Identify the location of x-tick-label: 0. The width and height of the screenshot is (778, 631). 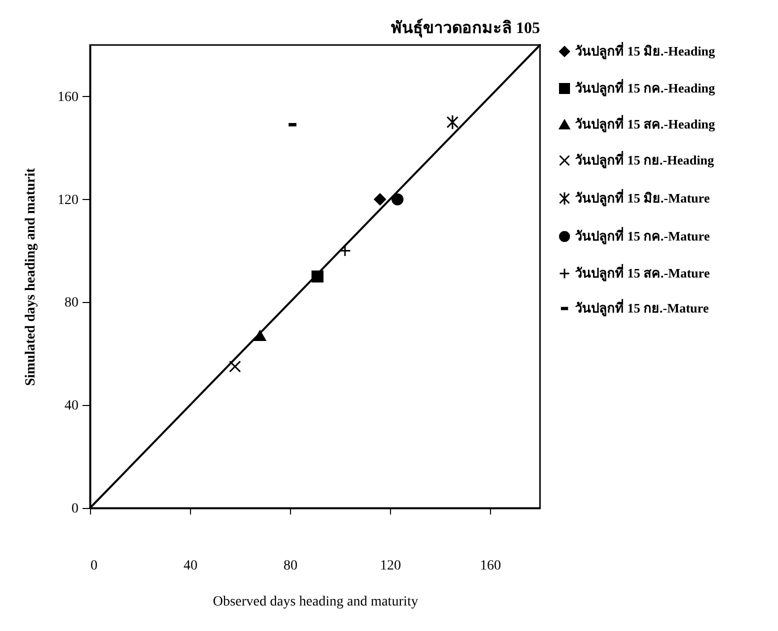
(94, 566).